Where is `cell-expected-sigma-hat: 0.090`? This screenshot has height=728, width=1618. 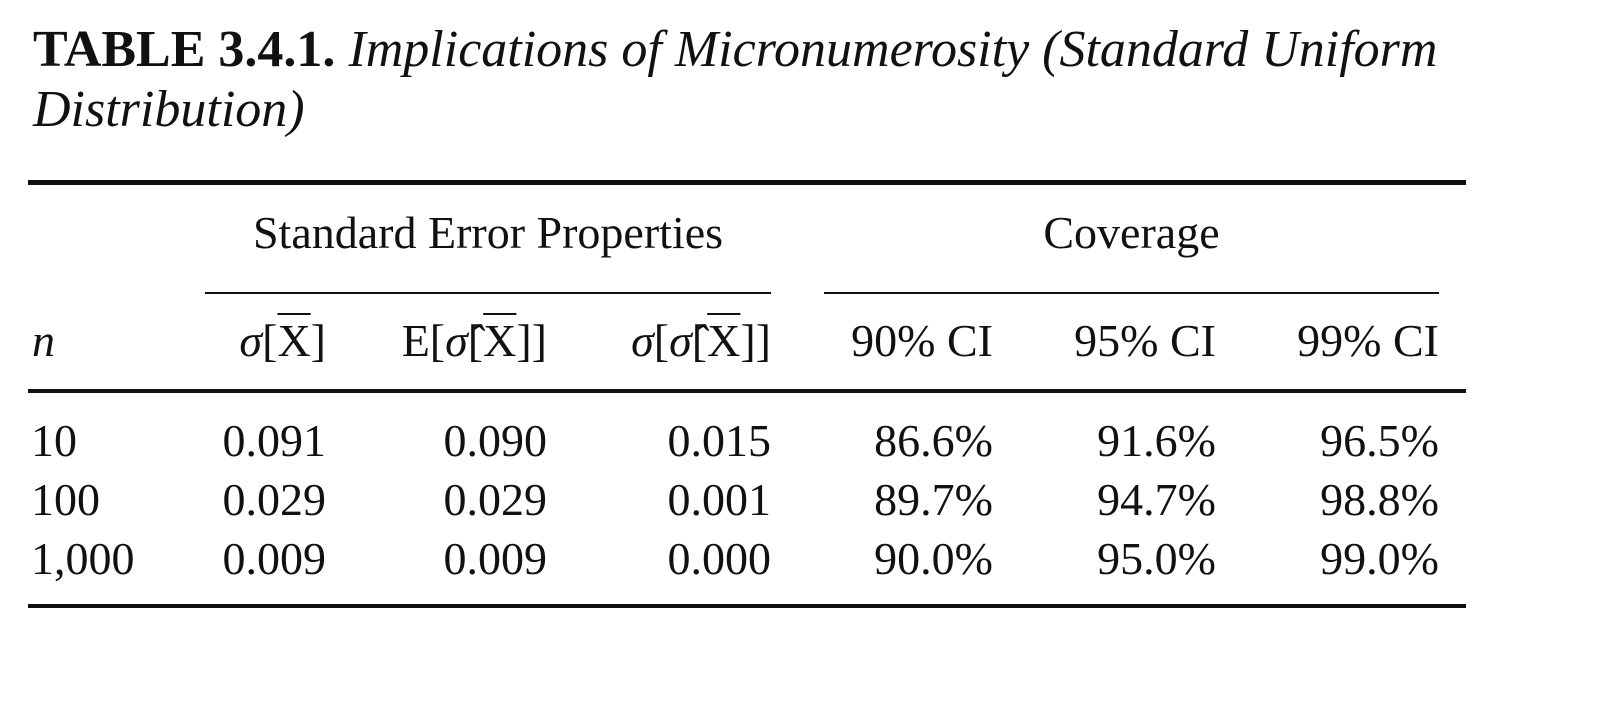
cell-expected-sigma-hat: 0.090 is located at coordinates (495, 440).